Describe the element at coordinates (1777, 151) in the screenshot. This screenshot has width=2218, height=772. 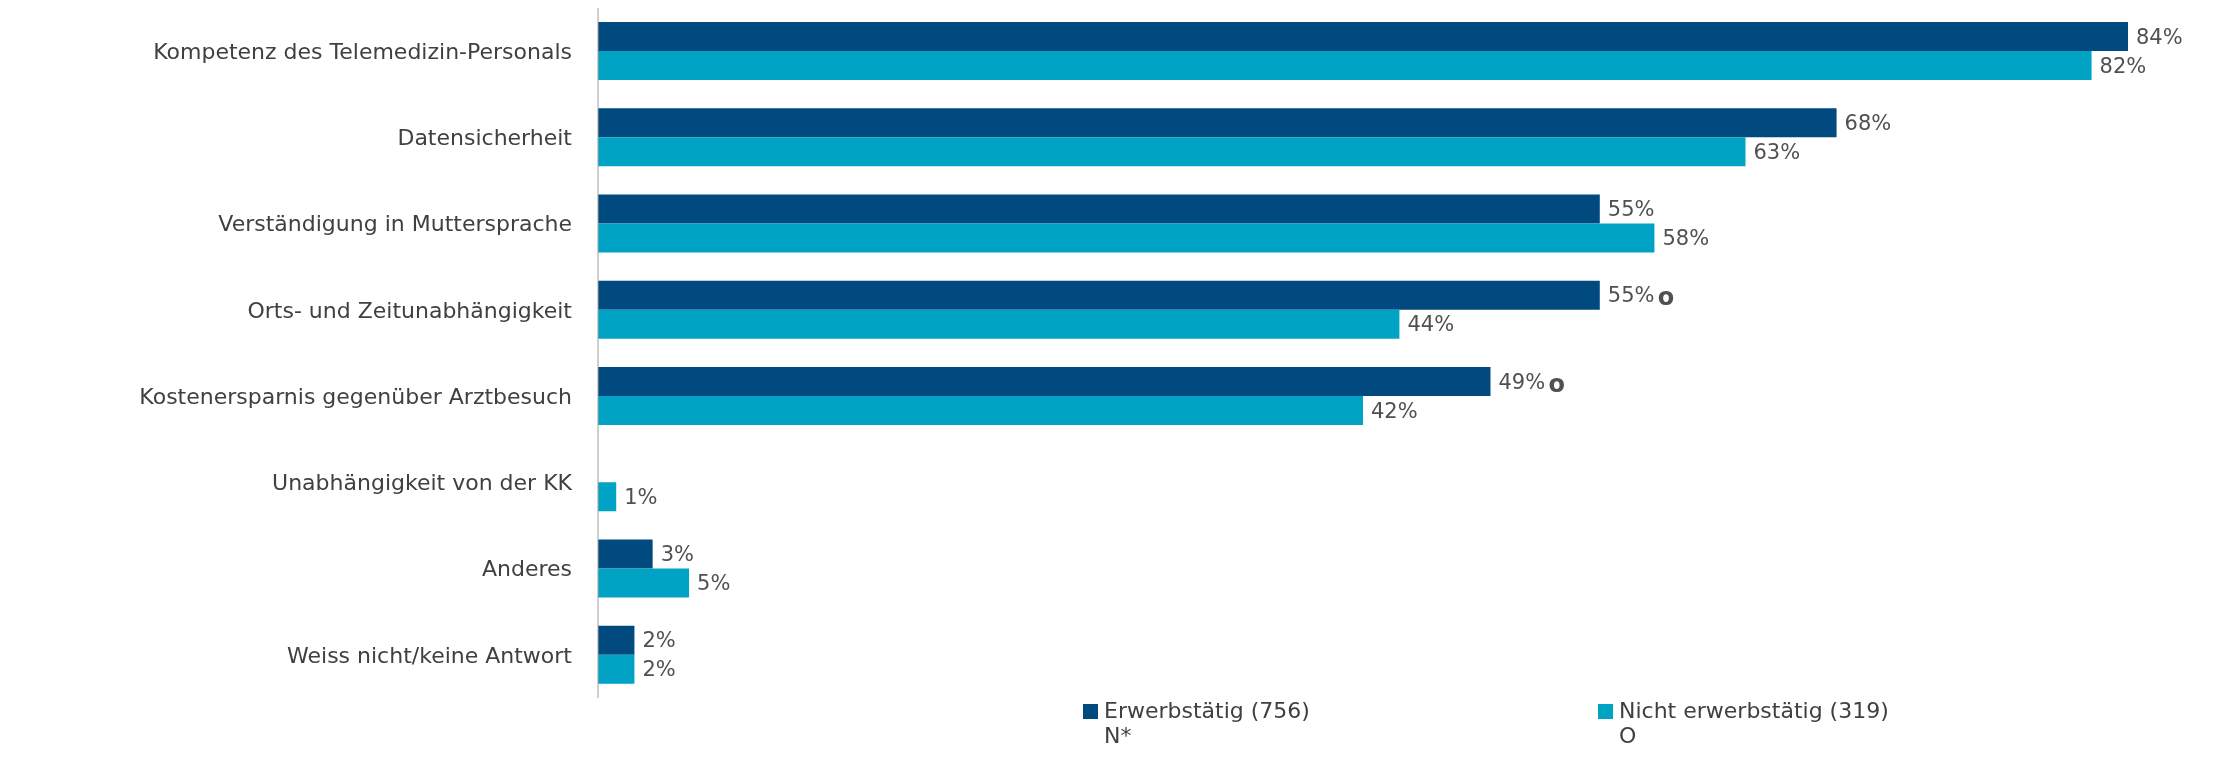
I see `data-label: 63%` at that location.